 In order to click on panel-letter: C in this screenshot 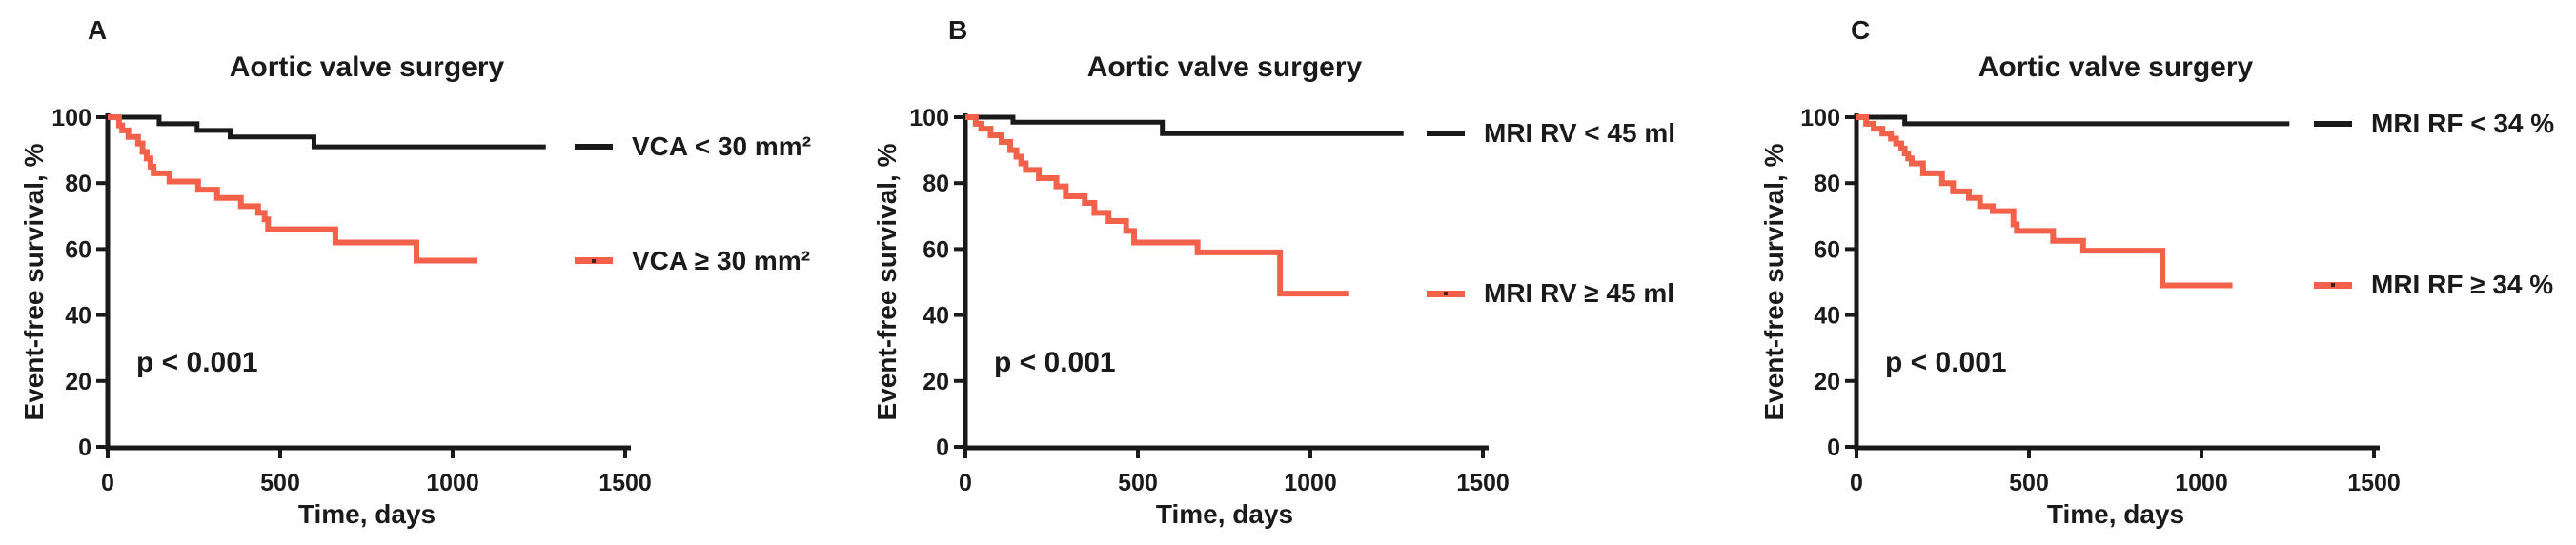, I will do `click(1861, 30)`.